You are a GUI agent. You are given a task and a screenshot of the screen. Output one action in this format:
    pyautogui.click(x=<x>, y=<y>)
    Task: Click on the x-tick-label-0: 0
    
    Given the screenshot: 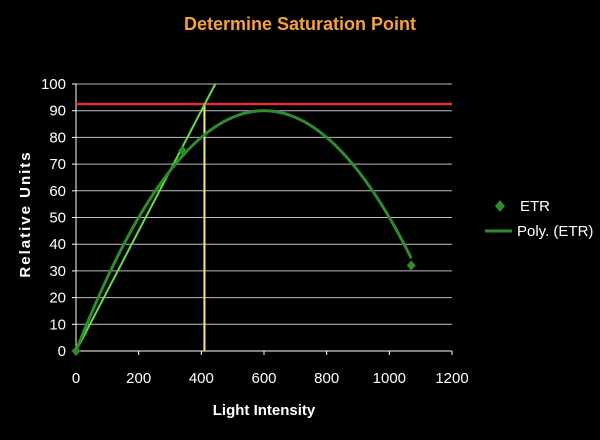 What is the action you would take?
    pyautogui.click(x=76, y=378)
    